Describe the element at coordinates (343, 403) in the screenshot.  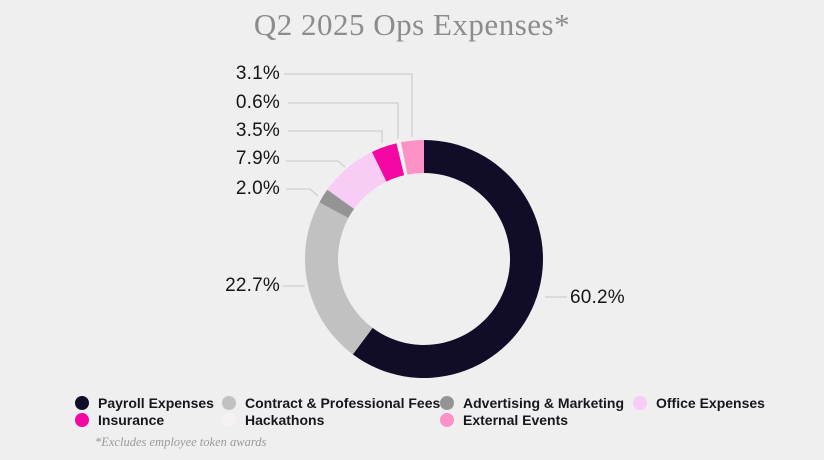
I see `legend-label-contract-professional-fees: Contract & Professional Fees` at that location.